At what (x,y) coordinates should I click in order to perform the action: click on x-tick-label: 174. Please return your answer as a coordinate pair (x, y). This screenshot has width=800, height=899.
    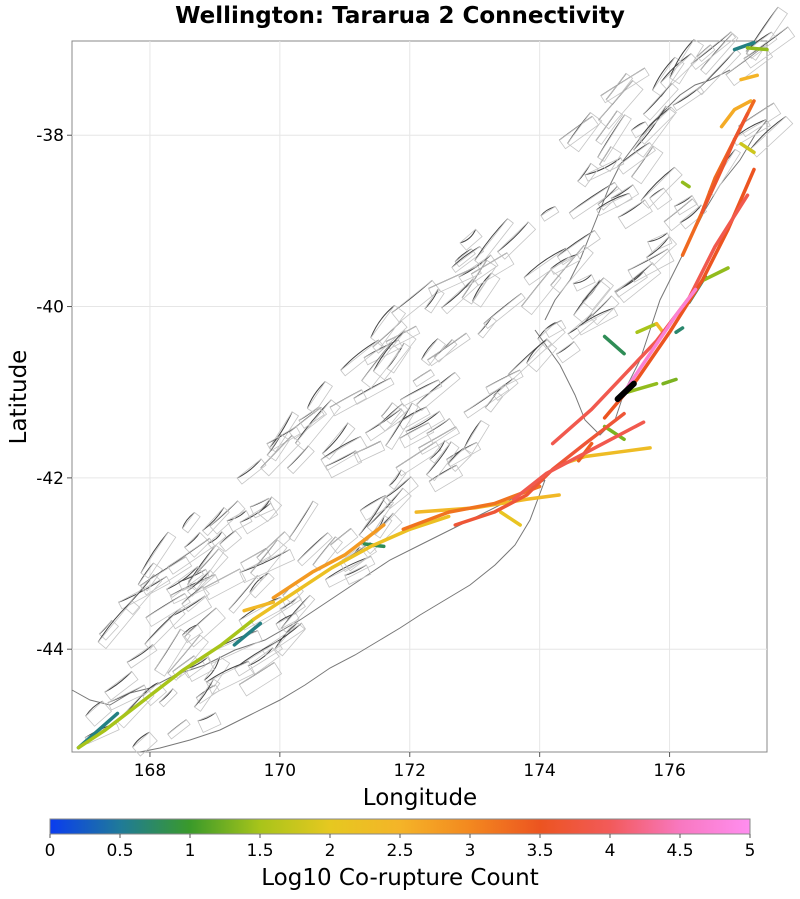
    Looking at the image, I should click on (539, 771).